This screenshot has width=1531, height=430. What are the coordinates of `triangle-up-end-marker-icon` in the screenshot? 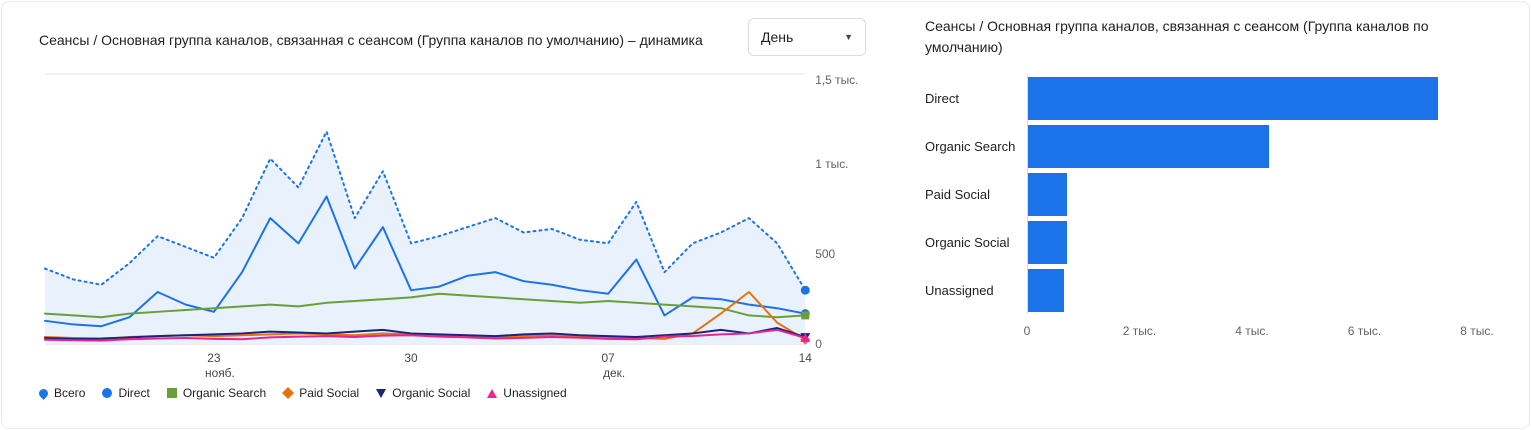 It's located at (805, 337).